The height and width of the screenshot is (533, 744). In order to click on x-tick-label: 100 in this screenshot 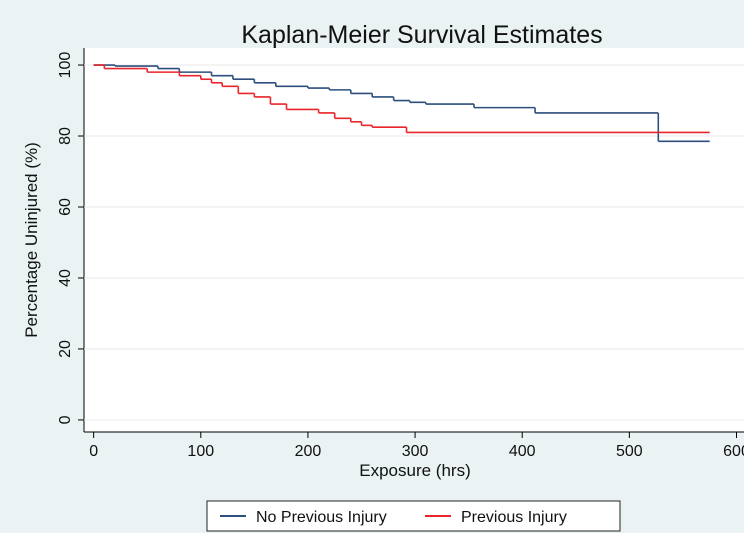, I will do `click(200, 451)`.